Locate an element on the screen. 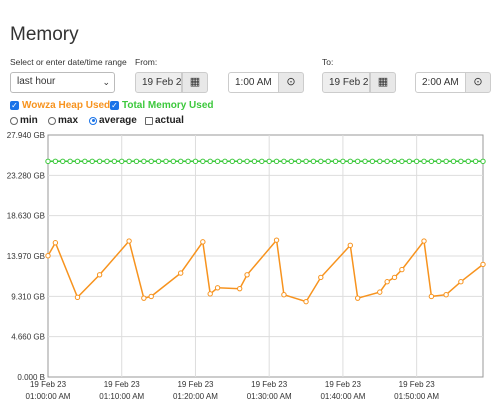 This screenshot has height=403, width=500. stat-option-actual: actual is located at coordinates (164, 120).